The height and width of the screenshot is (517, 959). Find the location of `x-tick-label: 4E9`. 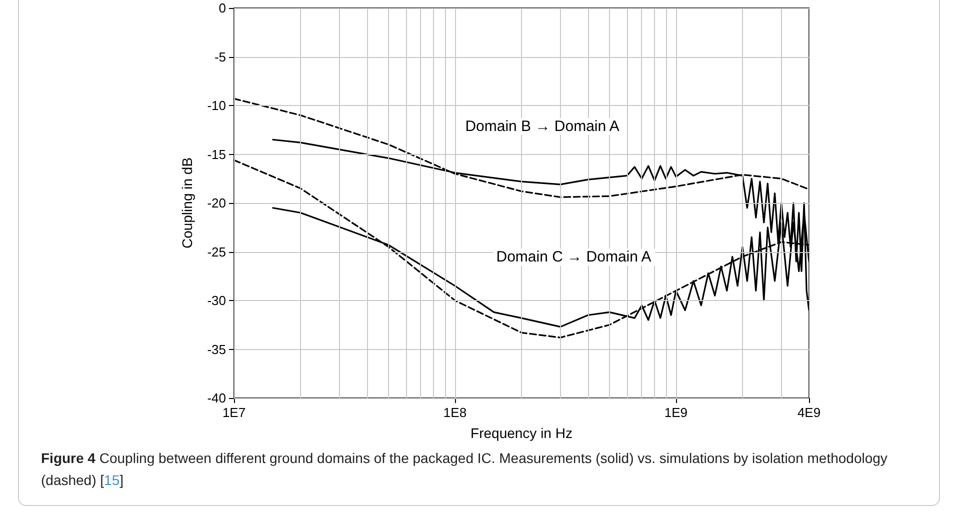

x-tick-label: 4E9 is located at coordinates (809, 412).